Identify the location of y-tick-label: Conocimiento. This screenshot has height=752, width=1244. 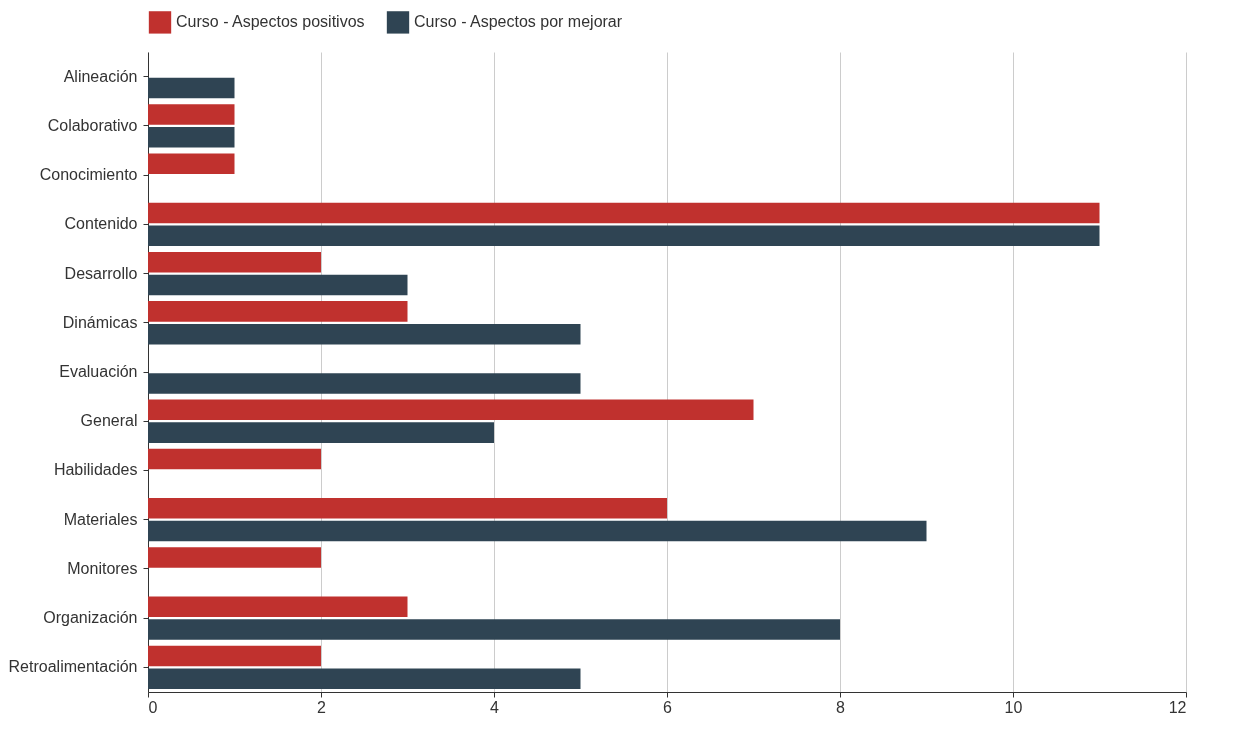
(88, 175).